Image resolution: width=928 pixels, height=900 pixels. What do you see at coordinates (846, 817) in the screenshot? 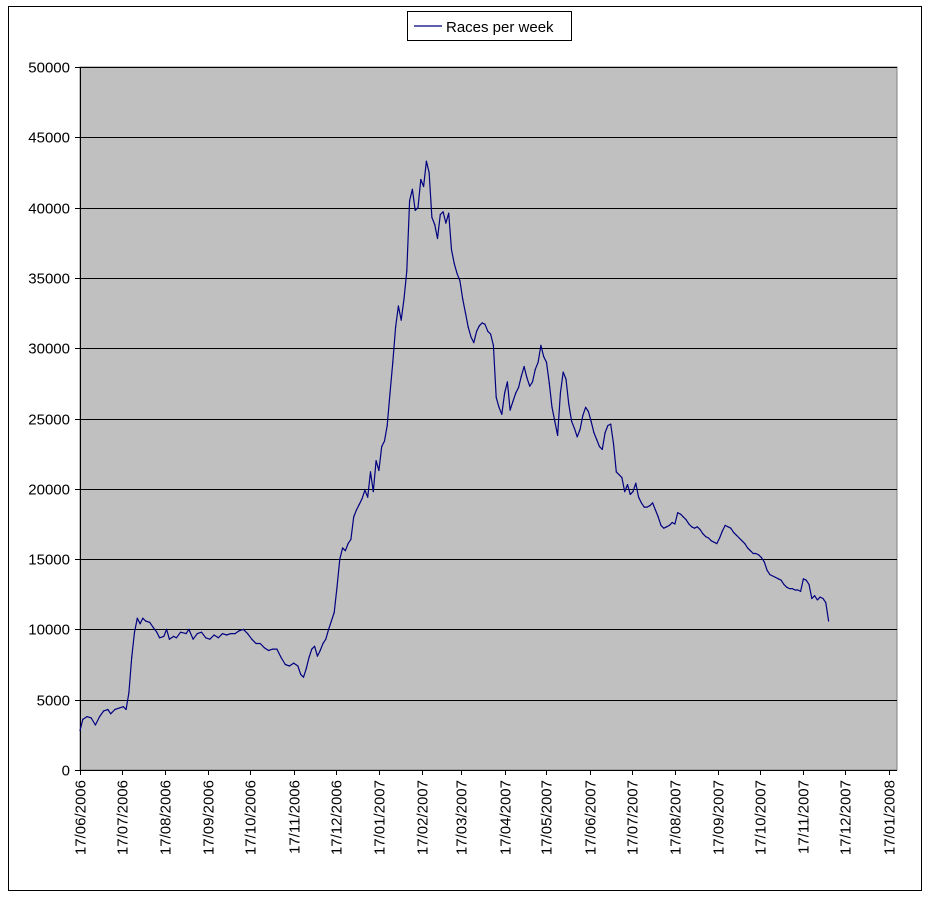
I see `x-tick-label: 17/12/2007` at bounding box center [846, 817].